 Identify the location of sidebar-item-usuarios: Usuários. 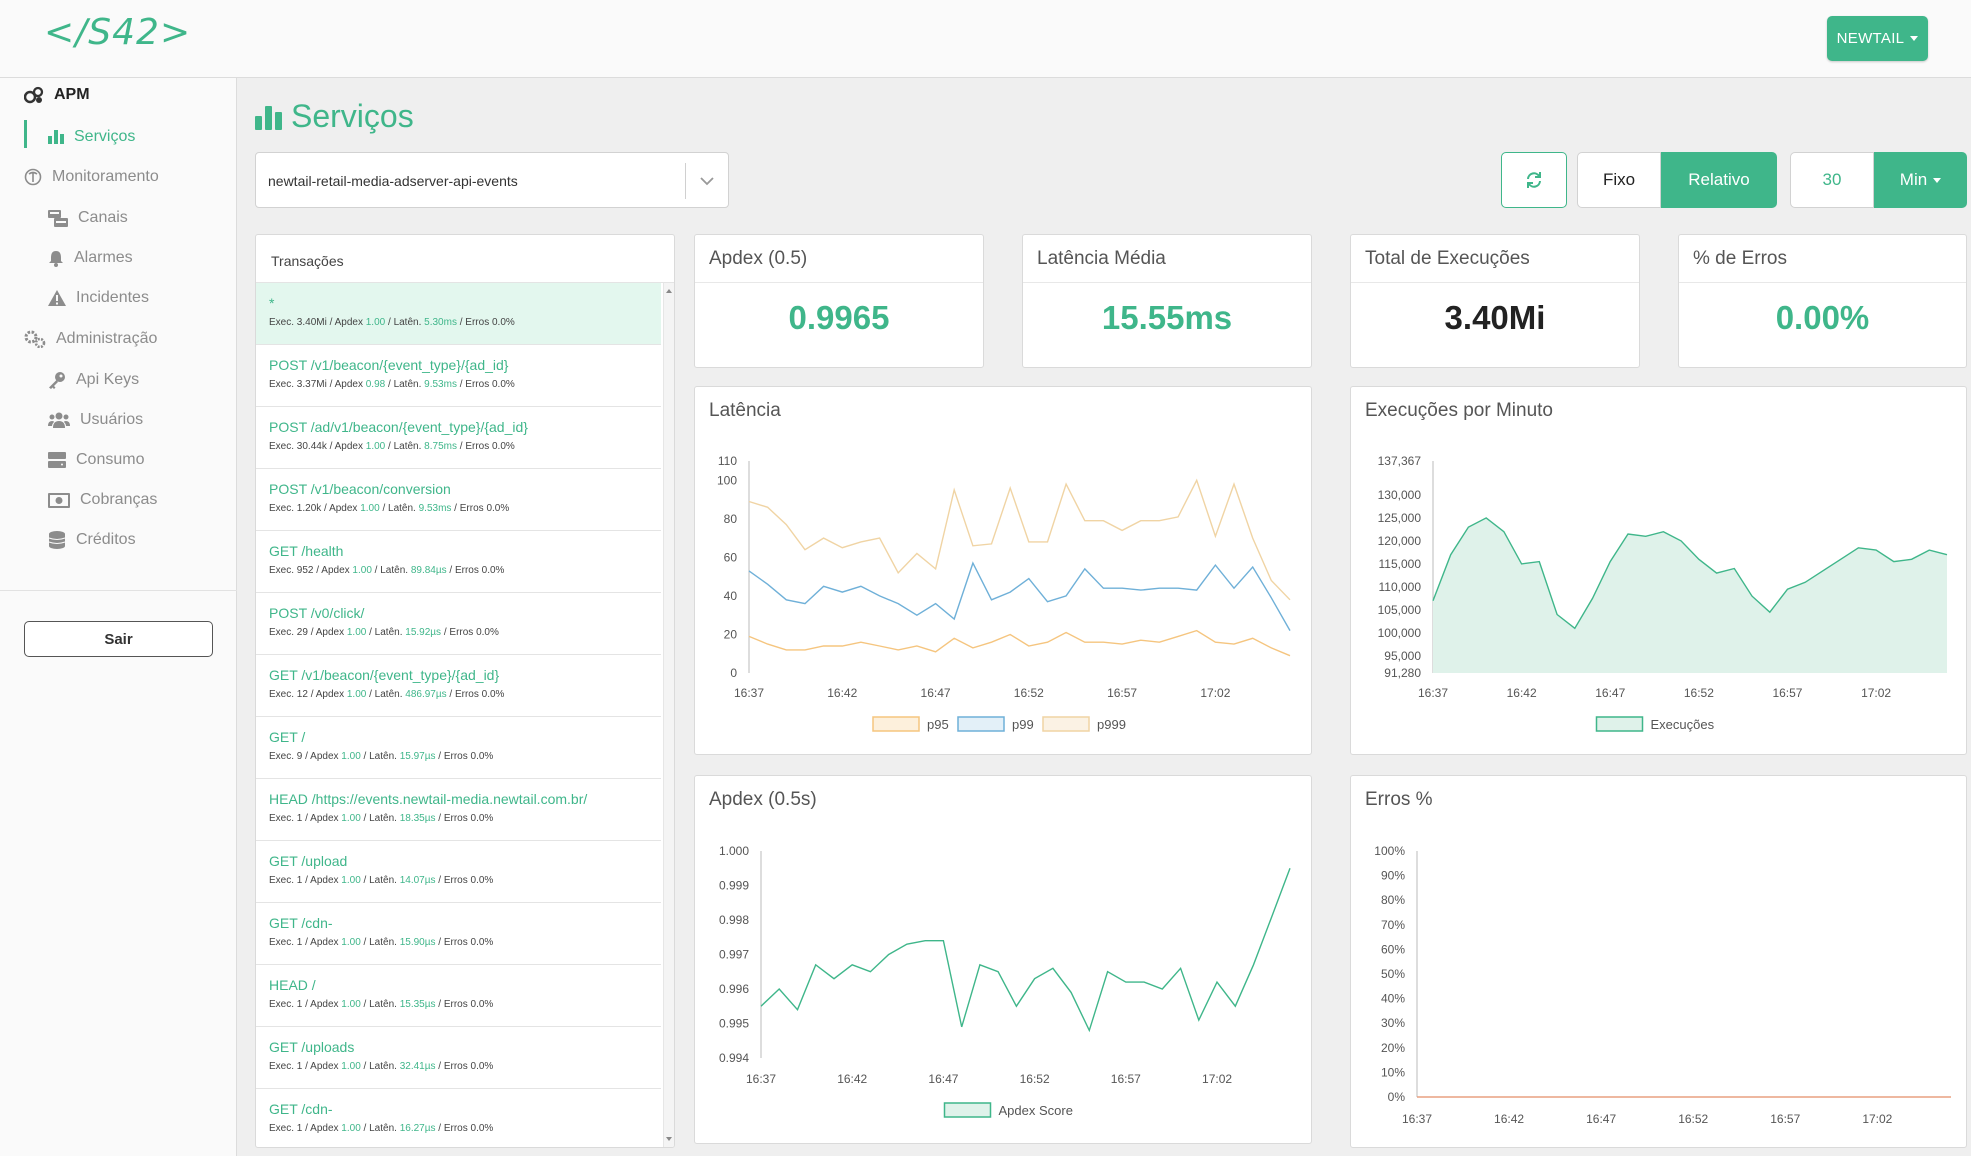
(95, 420).